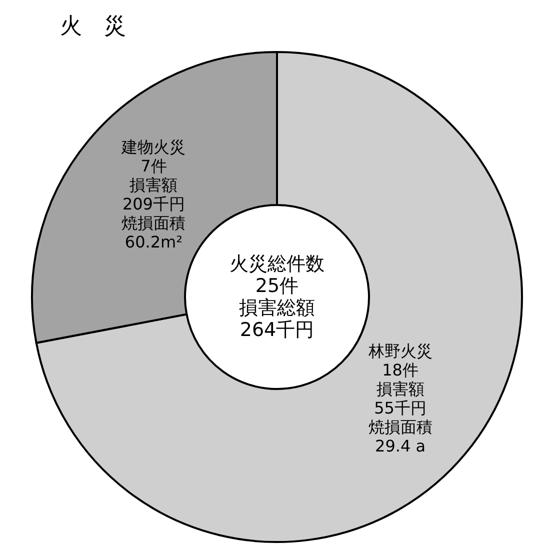 This screenshot has width=554, height=557. I want to click on data-label: 18件, so click(400, 370).